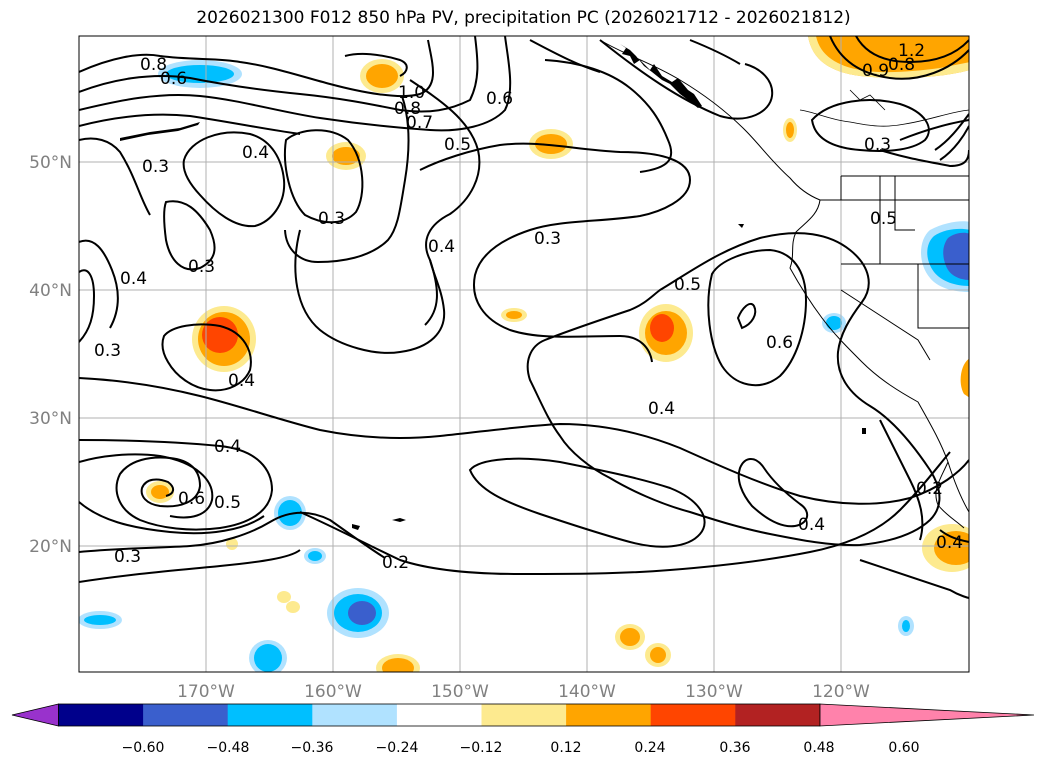 The image size is (1047, 765). Describe the element at coordinates (333, 692) in the screenshot. I see `lon-label: 160°W` at that location.